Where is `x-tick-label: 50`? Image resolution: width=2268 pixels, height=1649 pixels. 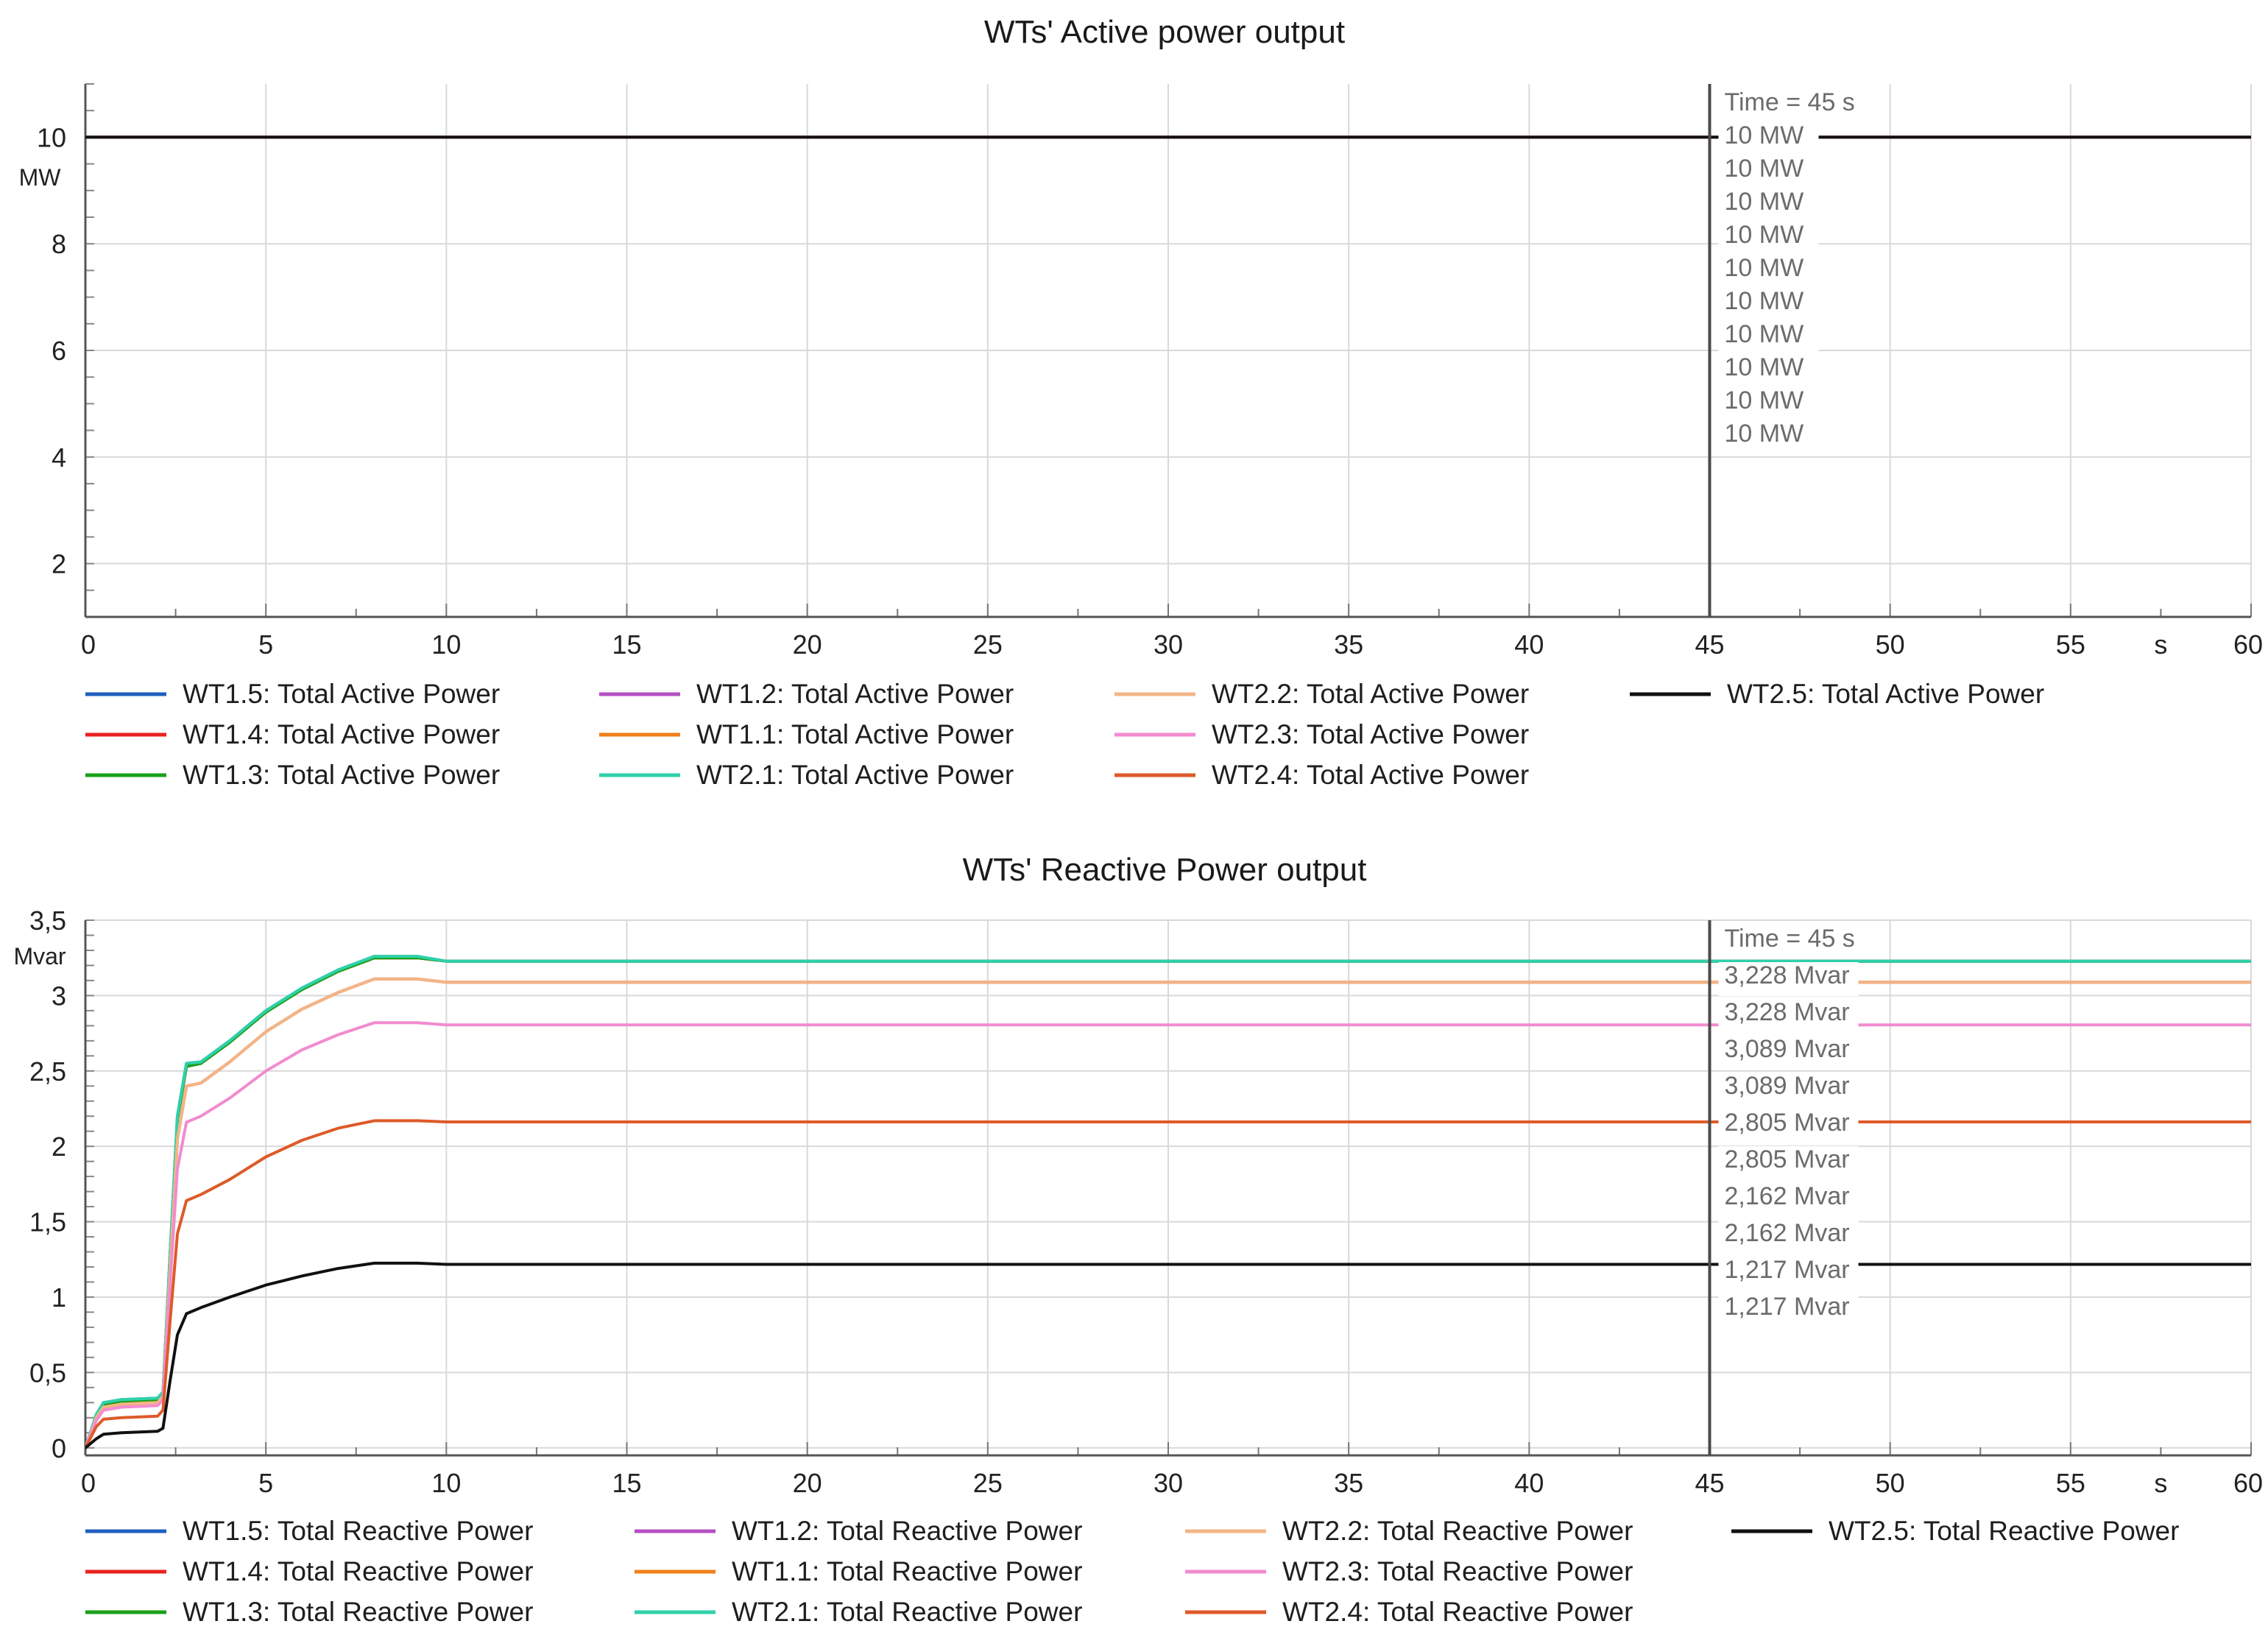 x-tick-label: 50 is located at coordinates (1890, 644).